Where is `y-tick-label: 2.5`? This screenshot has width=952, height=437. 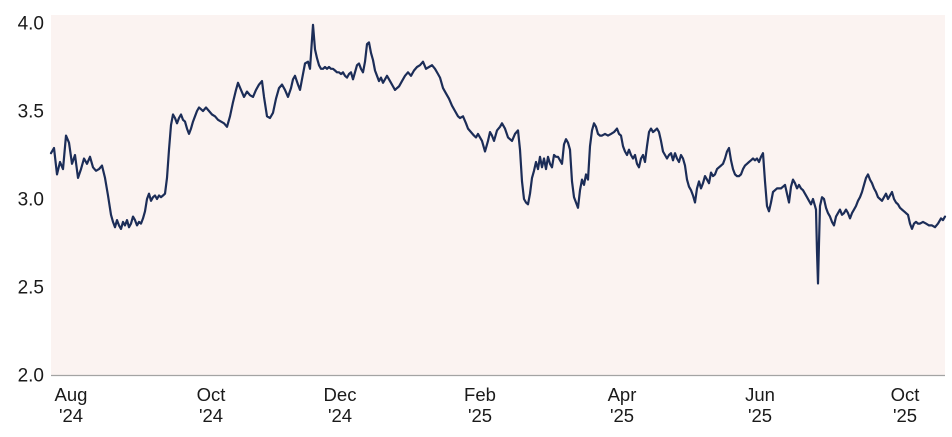
y-tick-label: 2.5 is located at coordinates (31, 288).